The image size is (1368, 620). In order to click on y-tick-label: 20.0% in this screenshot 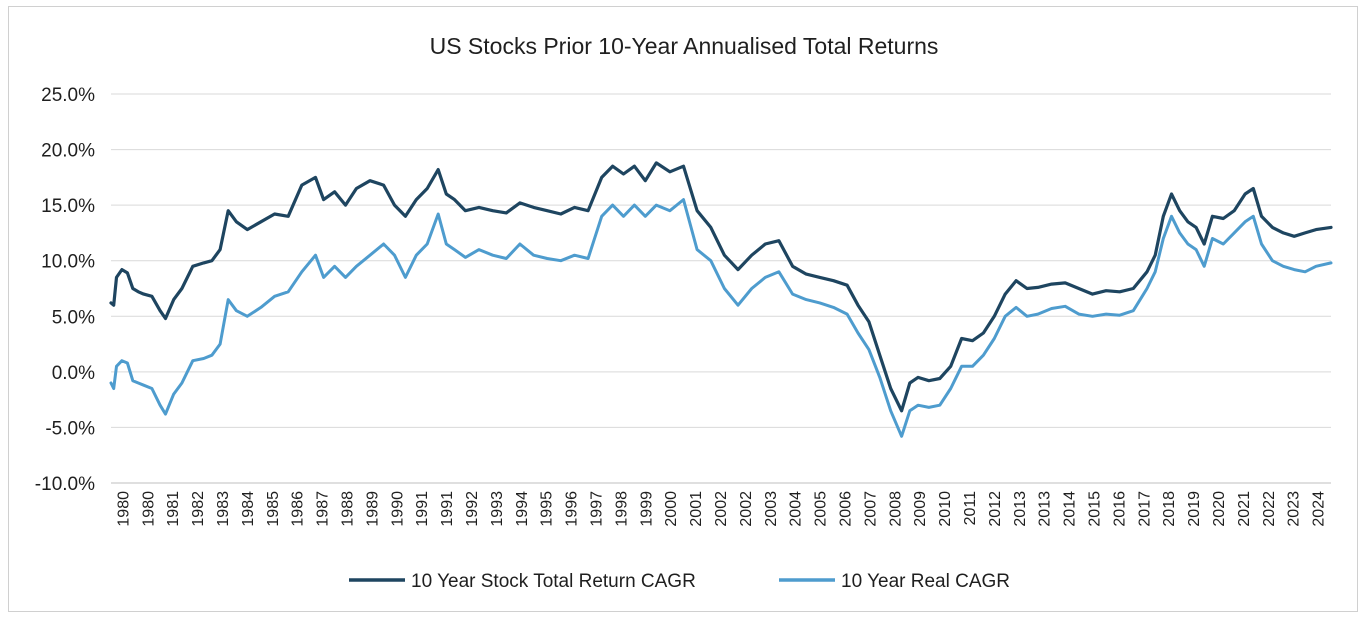, I will do `click(68, 151)`.